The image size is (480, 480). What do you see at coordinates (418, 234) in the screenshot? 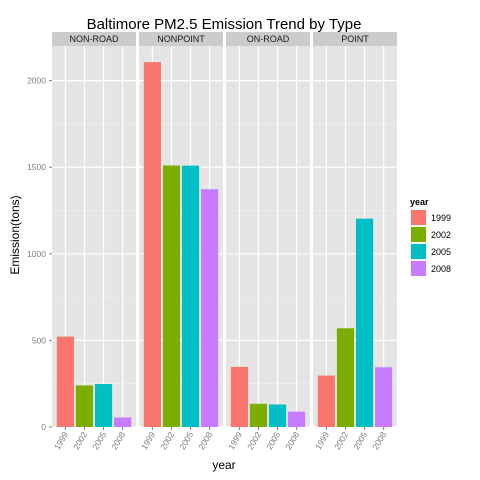
I see `legend-swatch-2002` at bounding box center [418, 234].